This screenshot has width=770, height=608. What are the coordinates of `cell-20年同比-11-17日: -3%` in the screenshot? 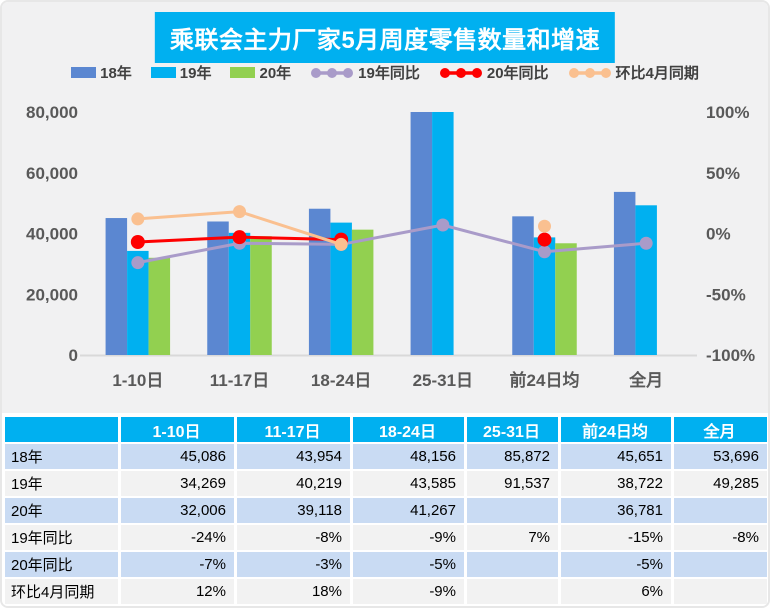 It's located at (293, 564).